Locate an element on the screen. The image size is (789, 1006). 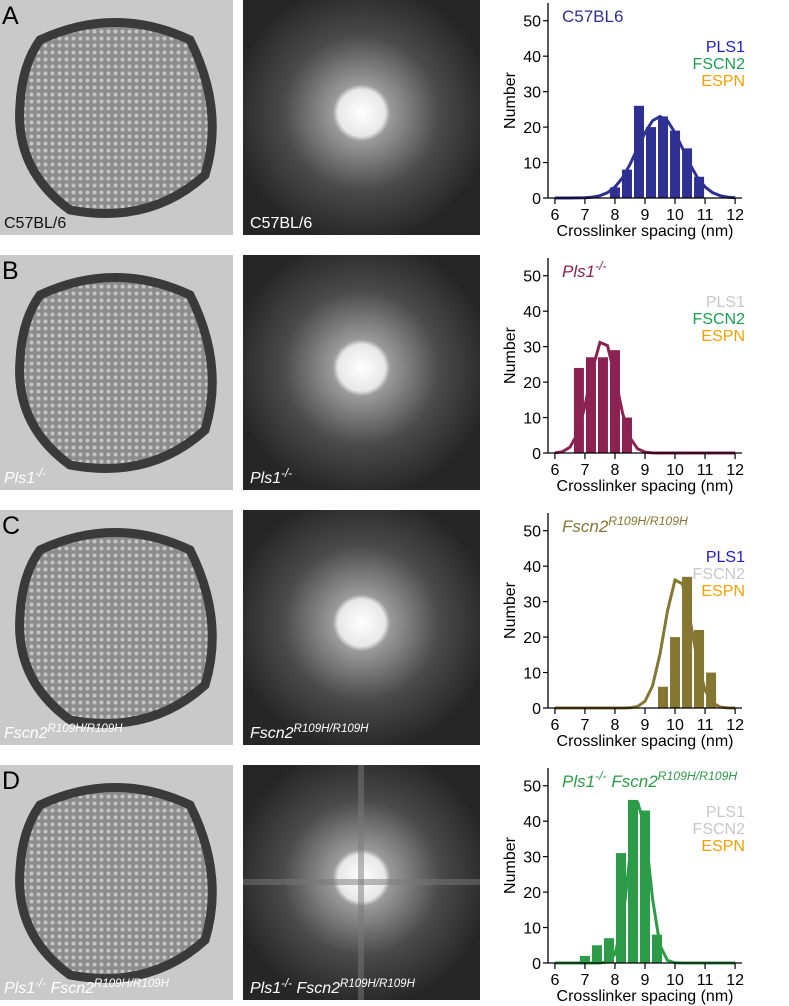
em-caption: Pls1-/- Fscn2R109H/R109H is located at coordinates (87, 987).